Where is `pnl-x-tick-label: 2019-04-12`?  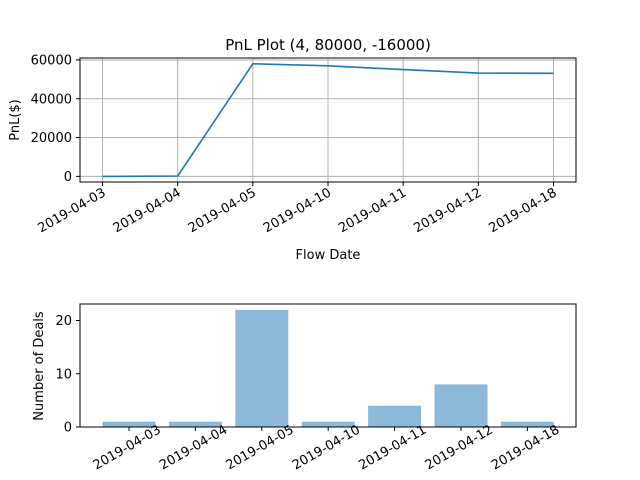 pnl-x-tick-label: 2019-04-12 is located at coordinates (447, 210).